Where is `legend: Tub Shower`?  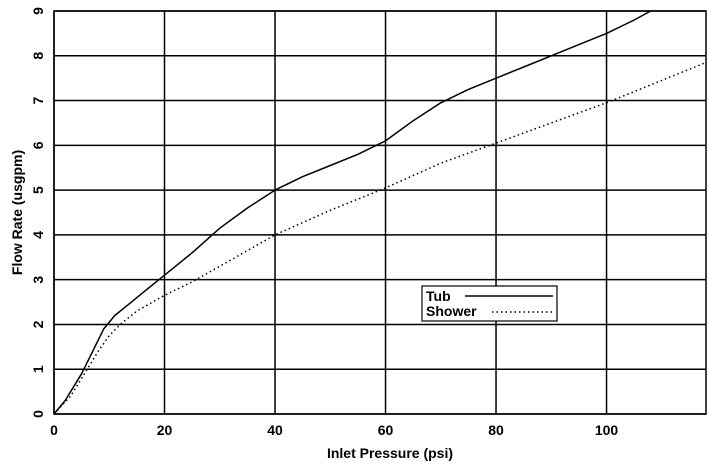
legend: Tub Shower is located at coordinates (489, 303).